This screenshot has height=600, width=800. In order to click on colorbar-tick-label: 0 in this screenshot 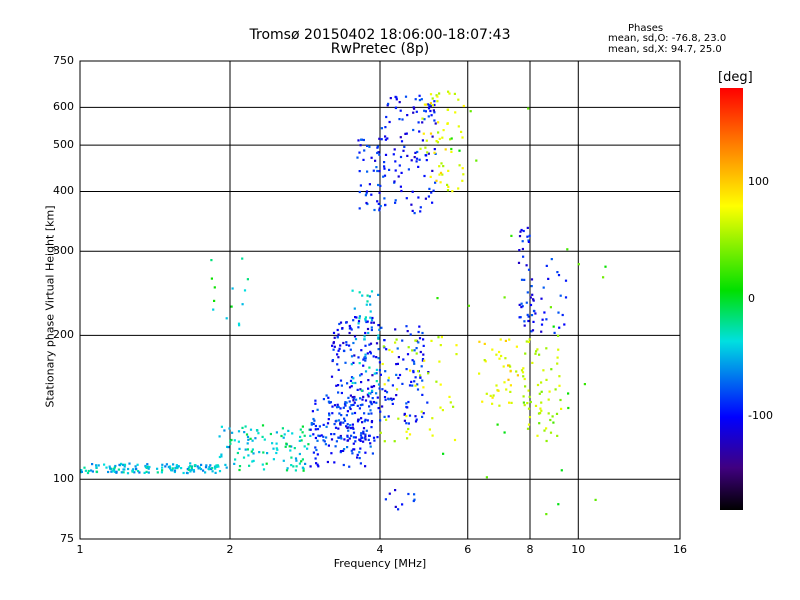, I will do `click(751, 298)`.